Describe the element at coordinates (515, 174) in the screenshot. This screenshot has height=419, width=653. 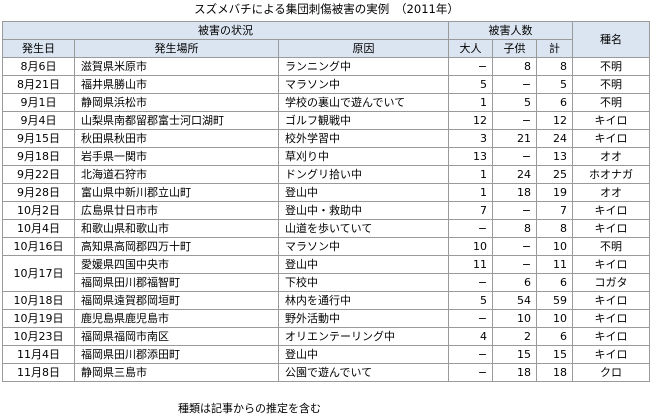
I see `cell-children: 24` at that location.